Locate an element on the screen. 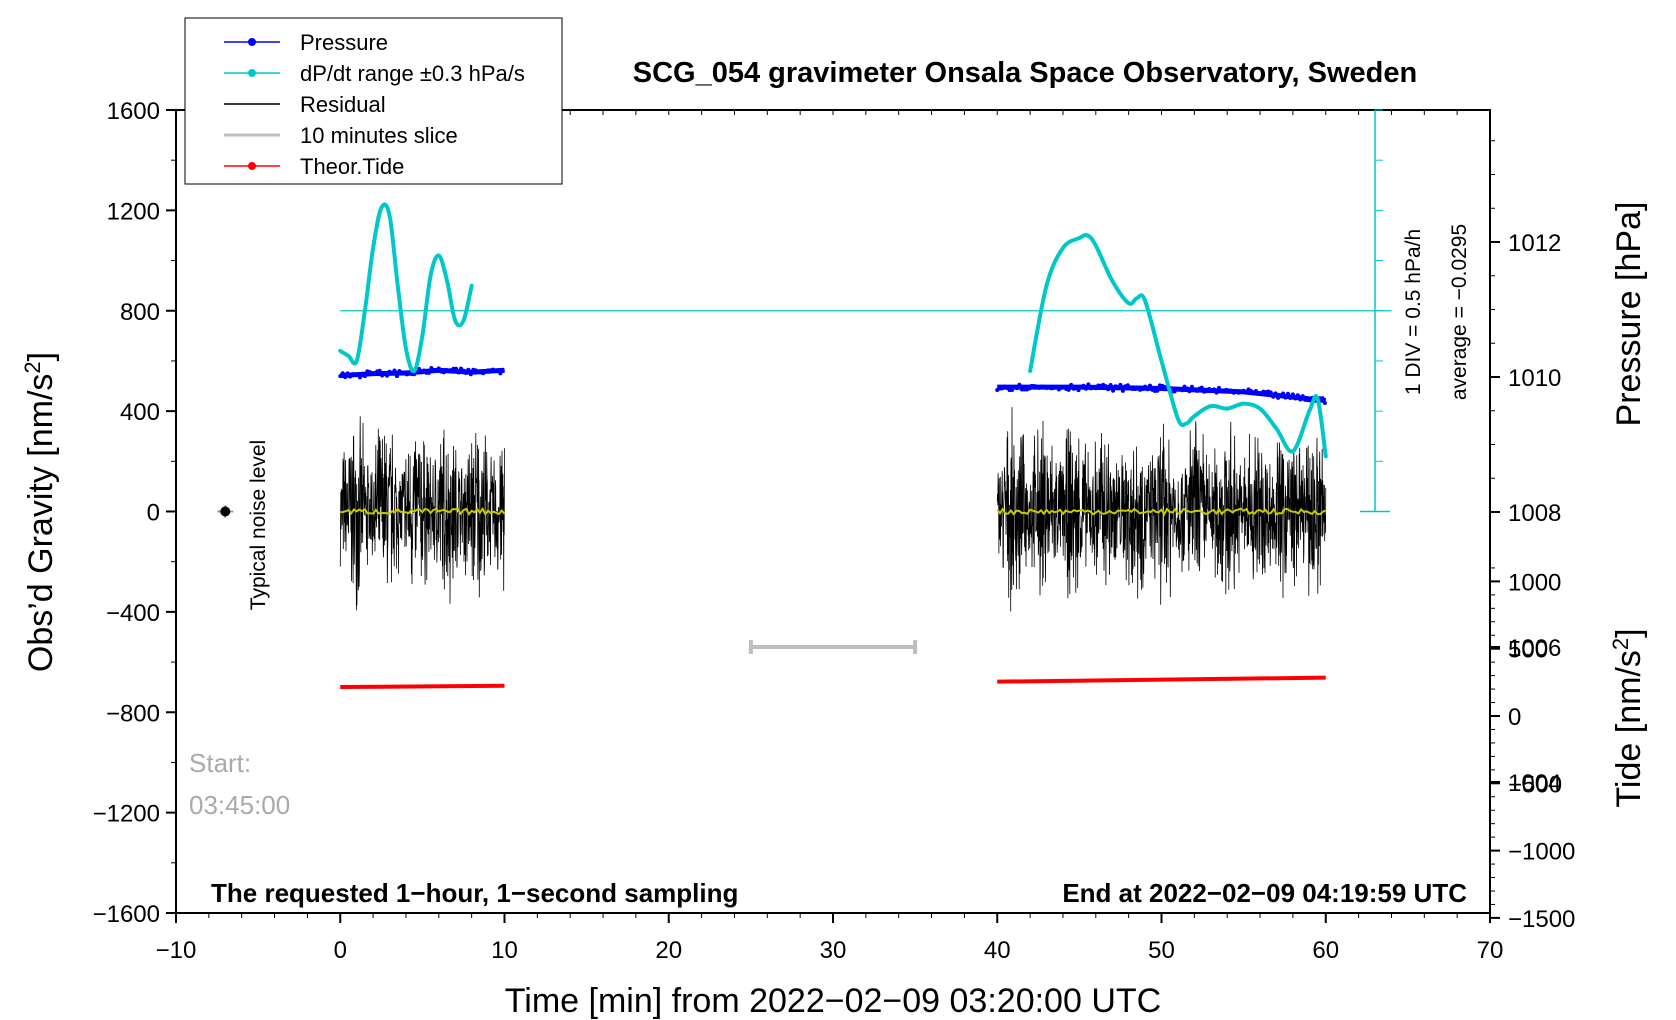  pressure-tick-label: 1010 is located at coordinates (1534, 378).